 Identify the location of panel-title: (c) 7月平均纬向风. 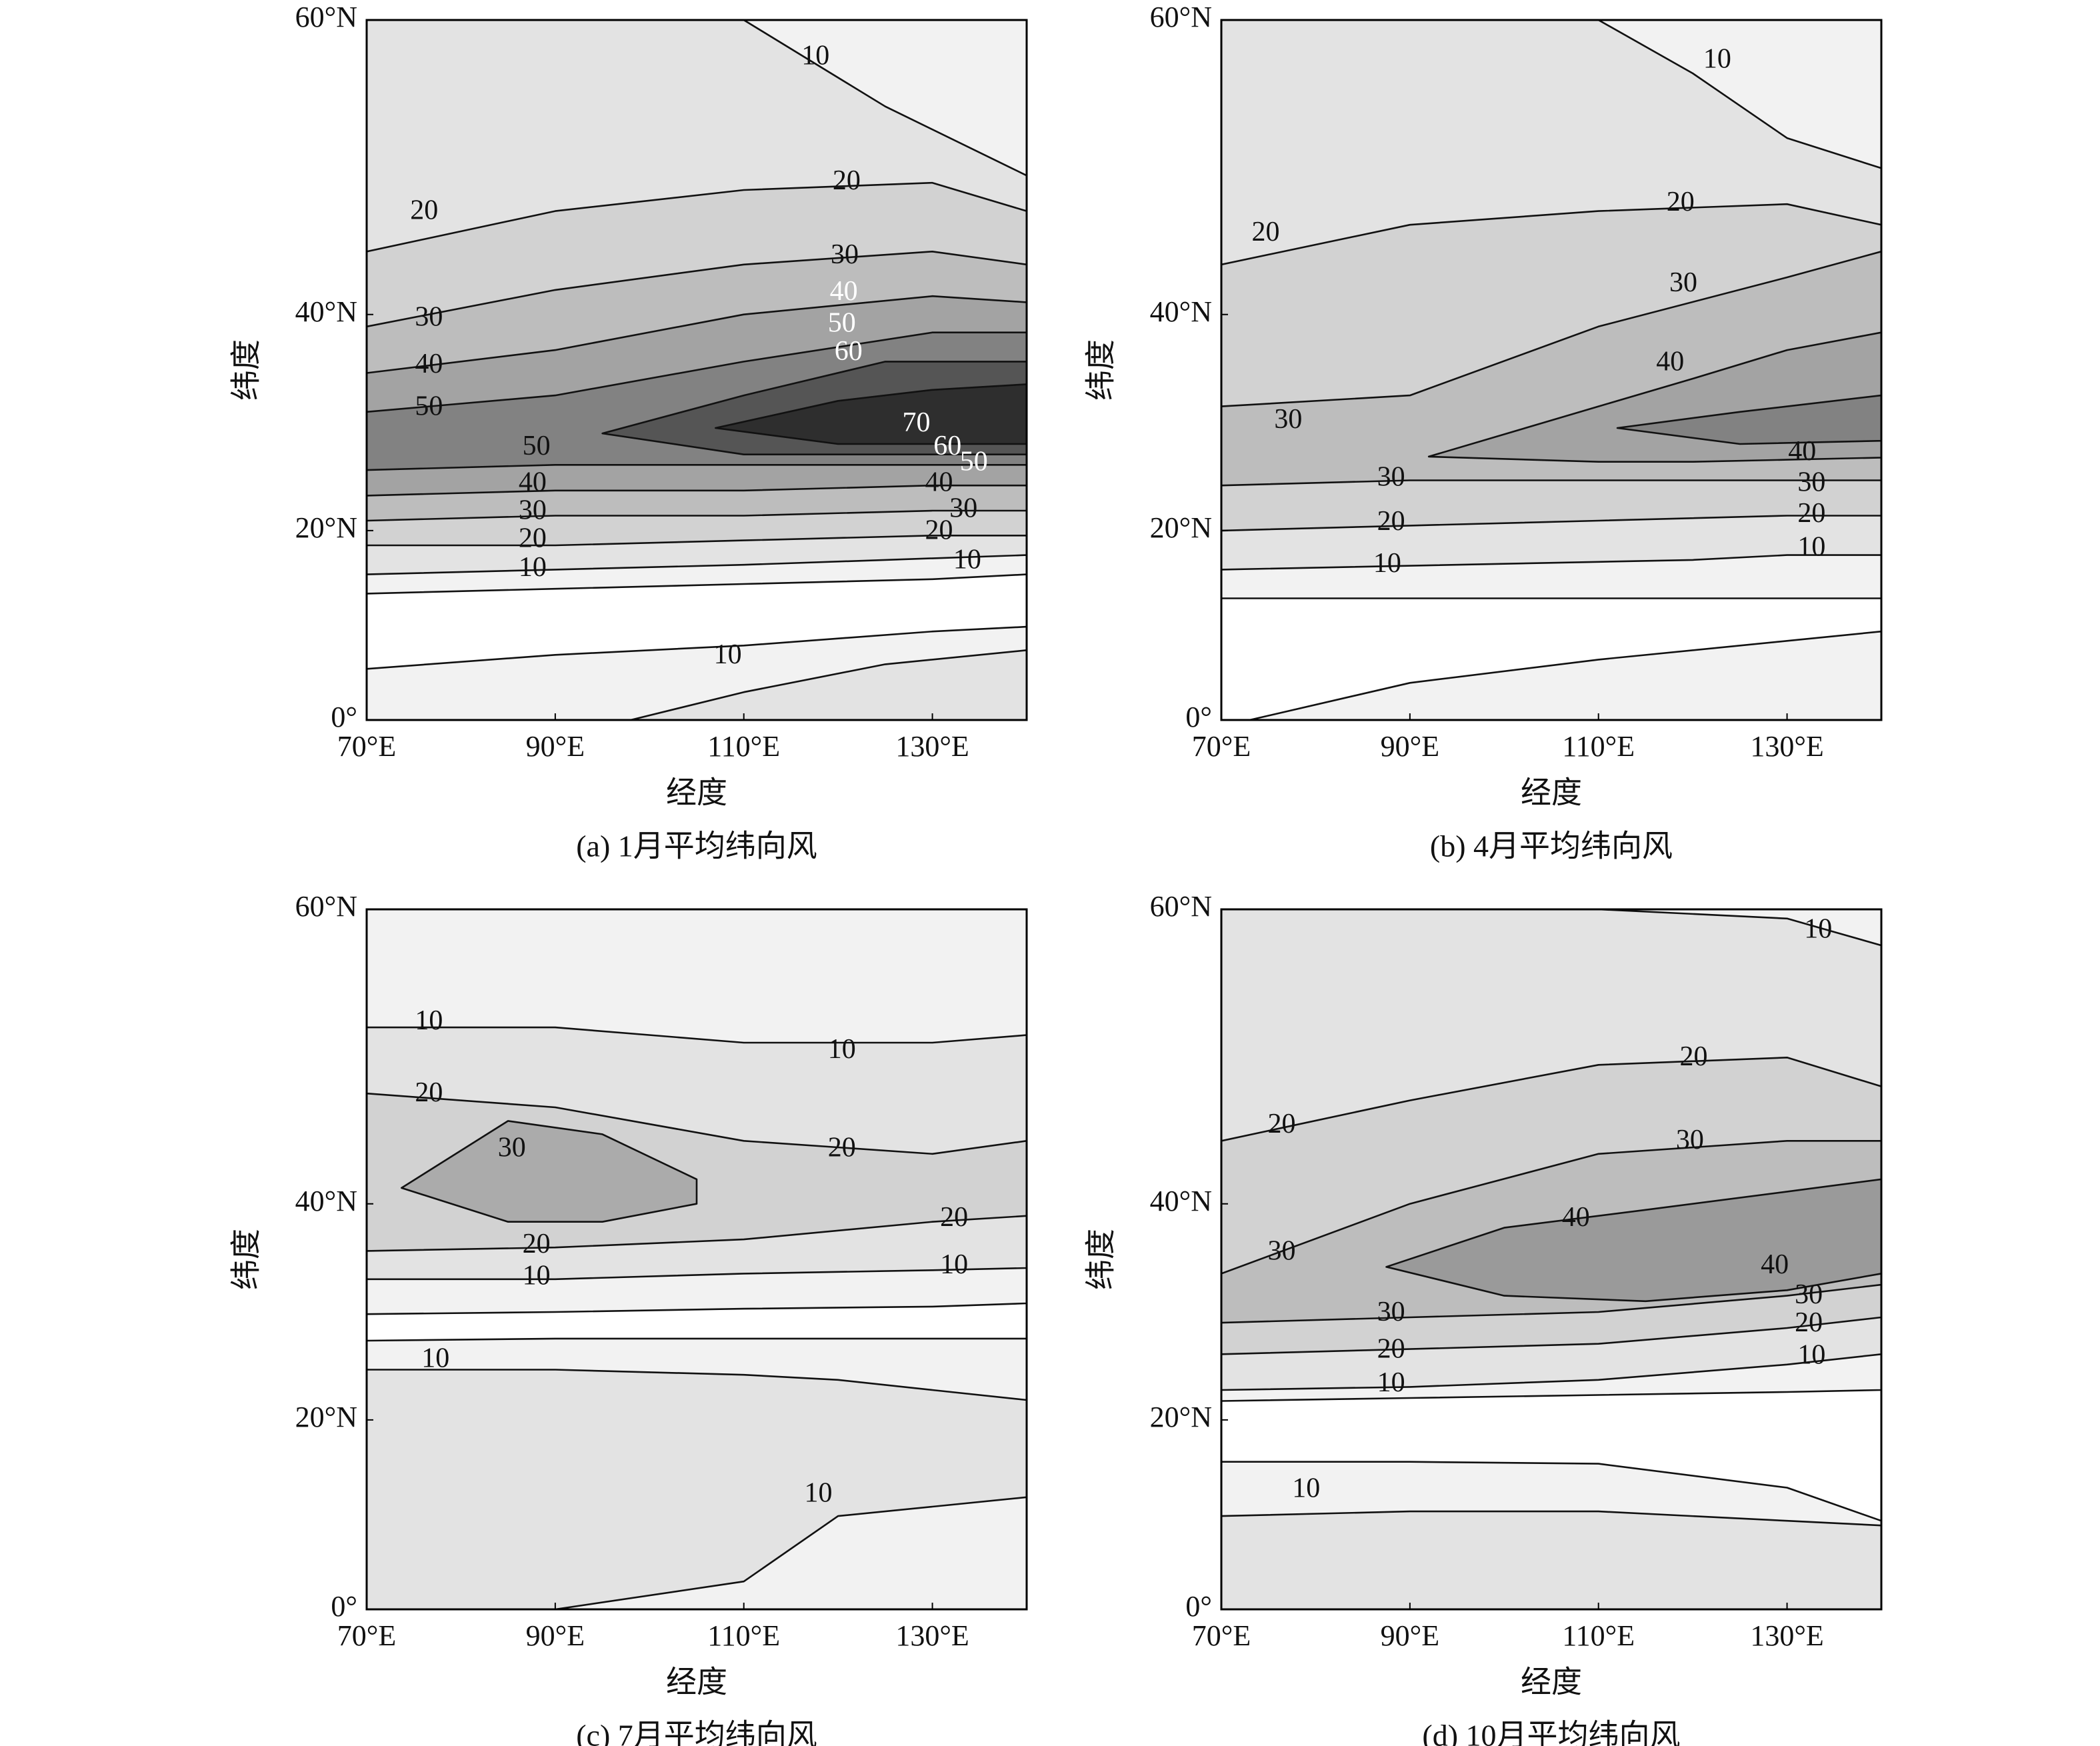
(696, 1732).